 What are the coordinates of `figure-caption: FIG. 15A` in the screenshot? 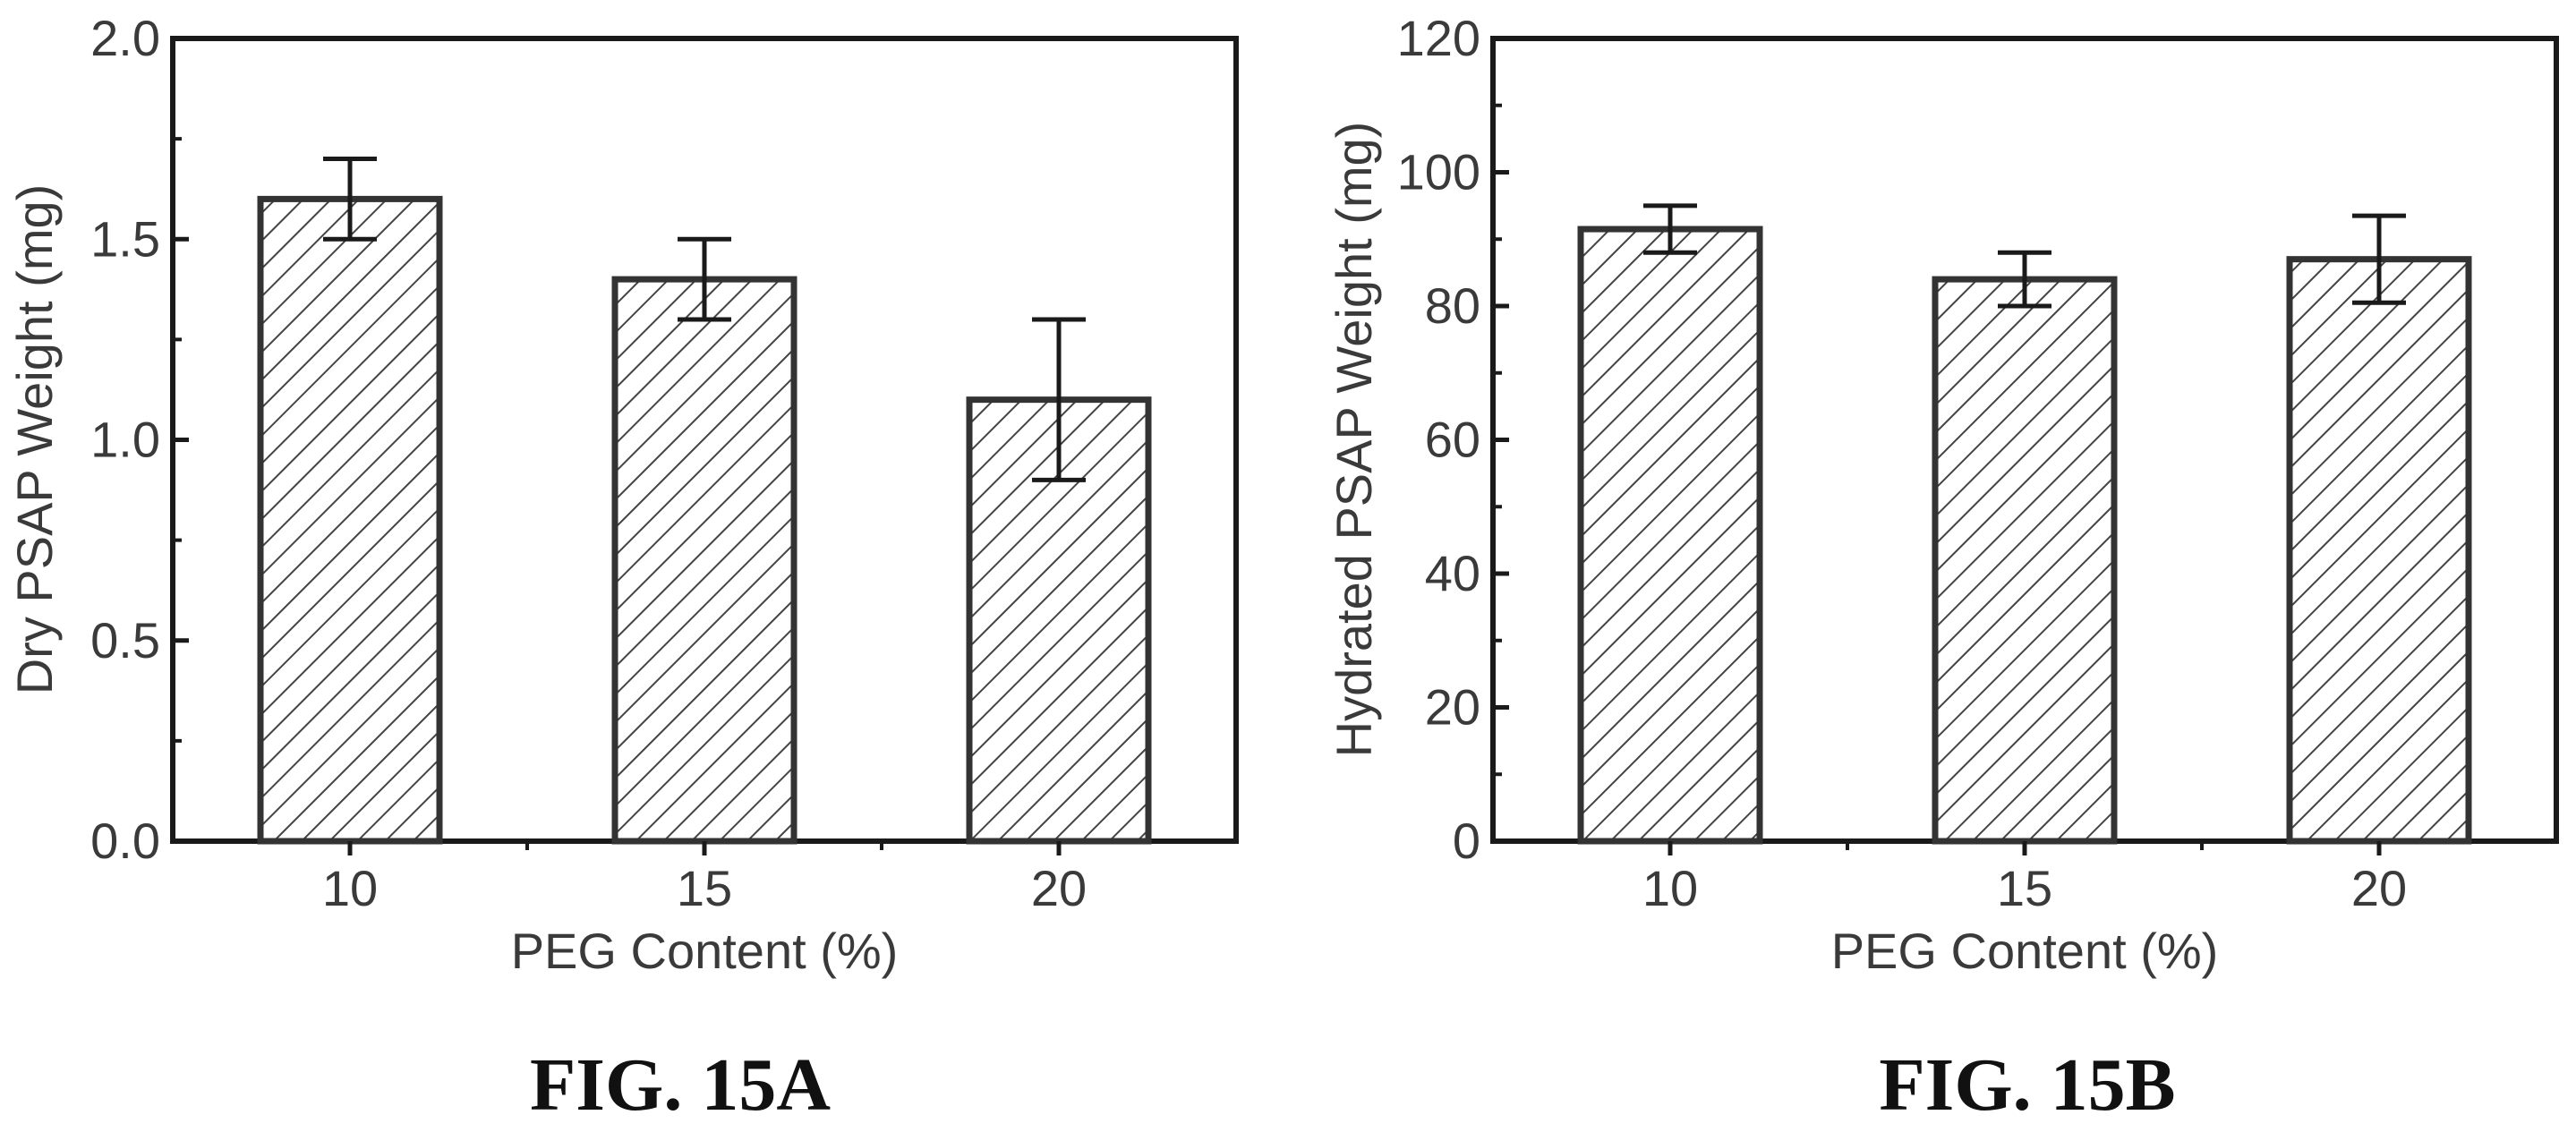 It's located at (680, 1085).